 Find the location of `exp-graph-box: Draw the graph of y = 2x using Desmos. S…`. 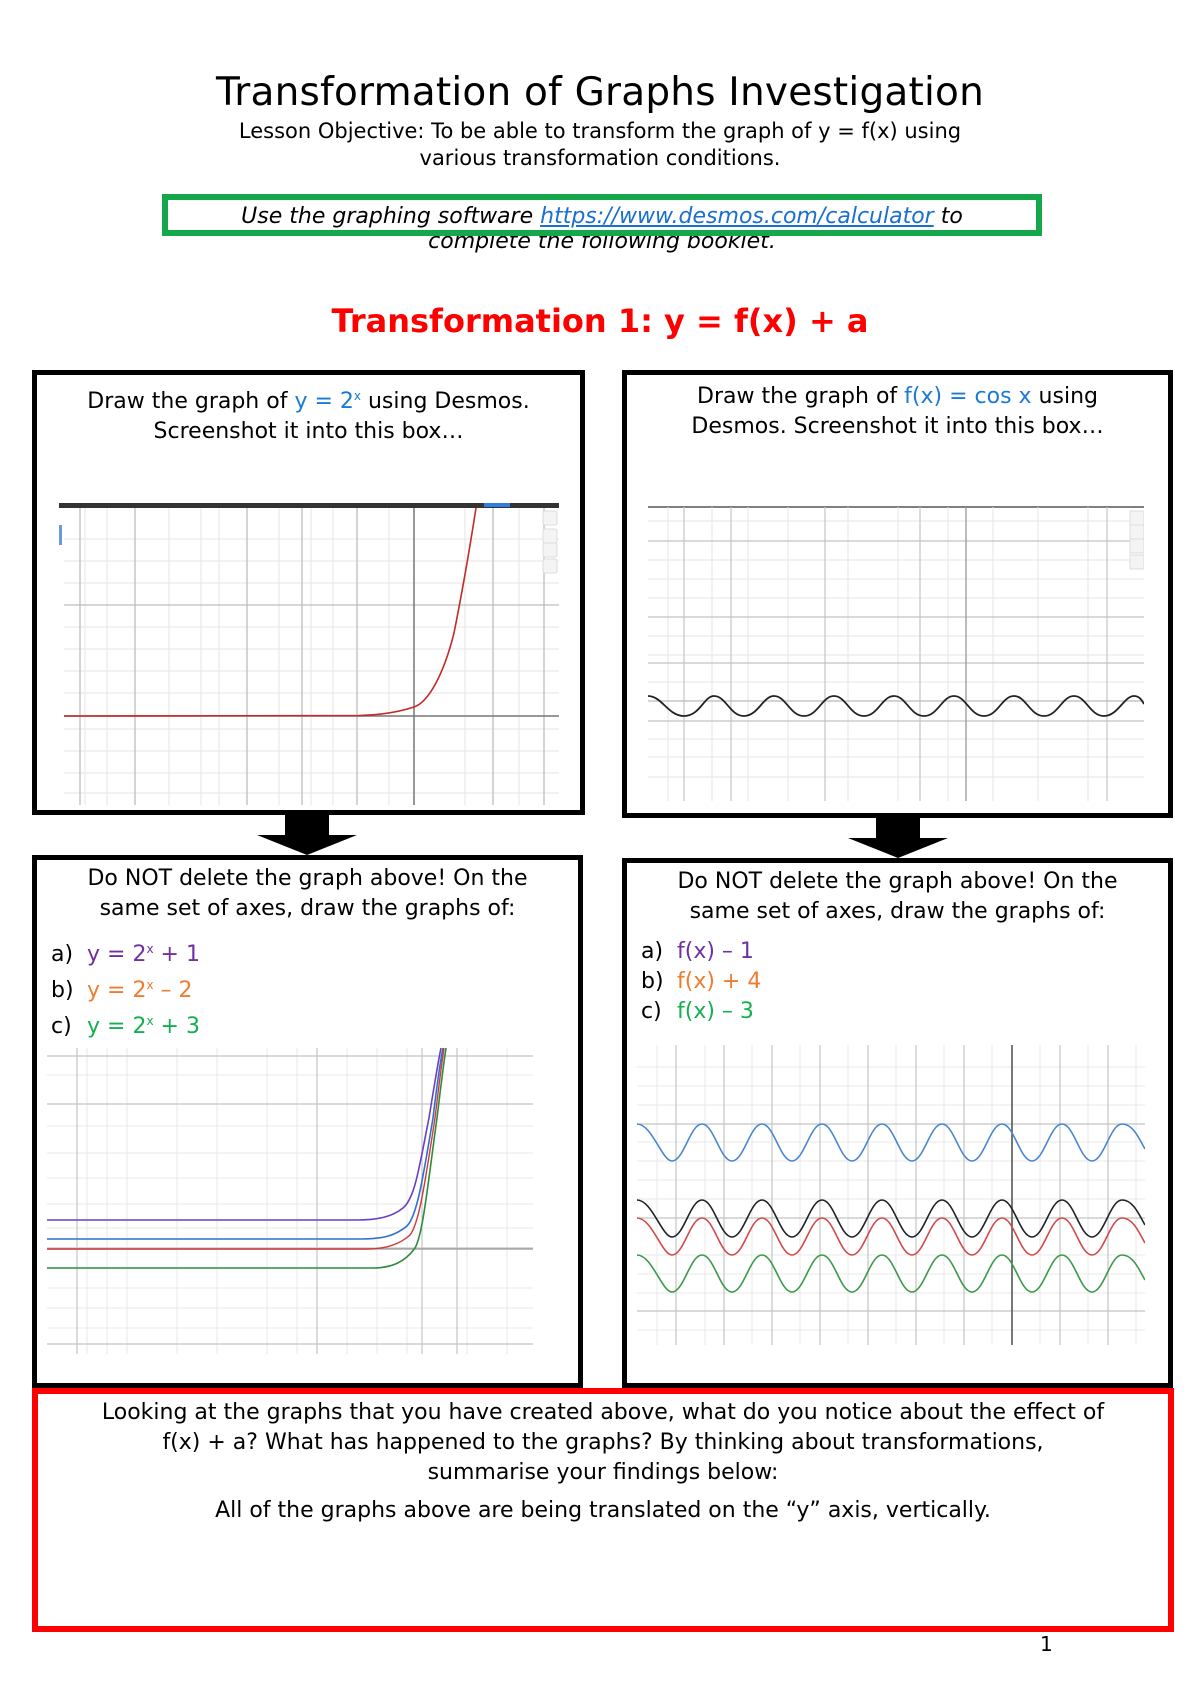

exp-graph-box: Draw the graph of y = 2x using Desmos. S… is located at coordinates (308, 592).